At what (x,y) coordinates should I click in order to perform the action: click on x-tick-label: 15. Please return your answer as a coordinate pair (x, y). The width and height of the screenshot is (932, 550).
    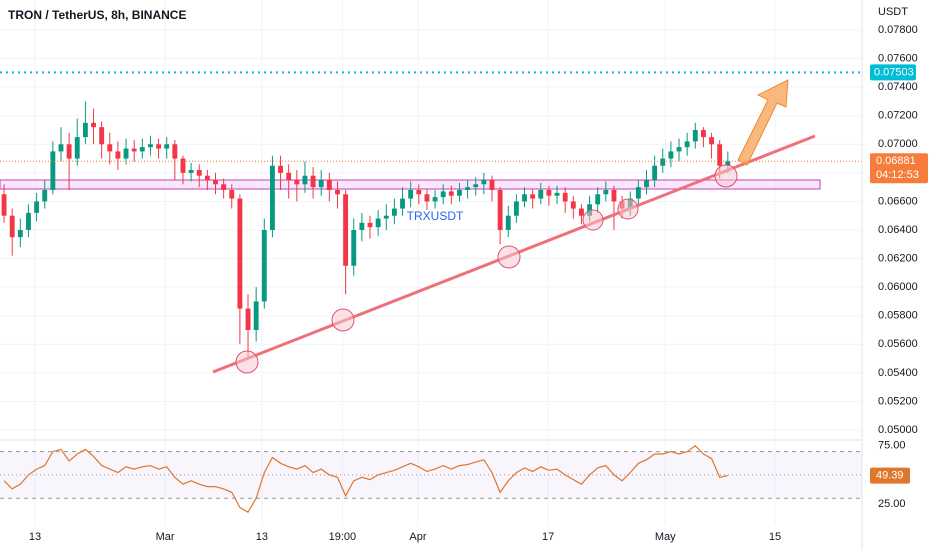
    Looking at the image, I should click on (775, 537).